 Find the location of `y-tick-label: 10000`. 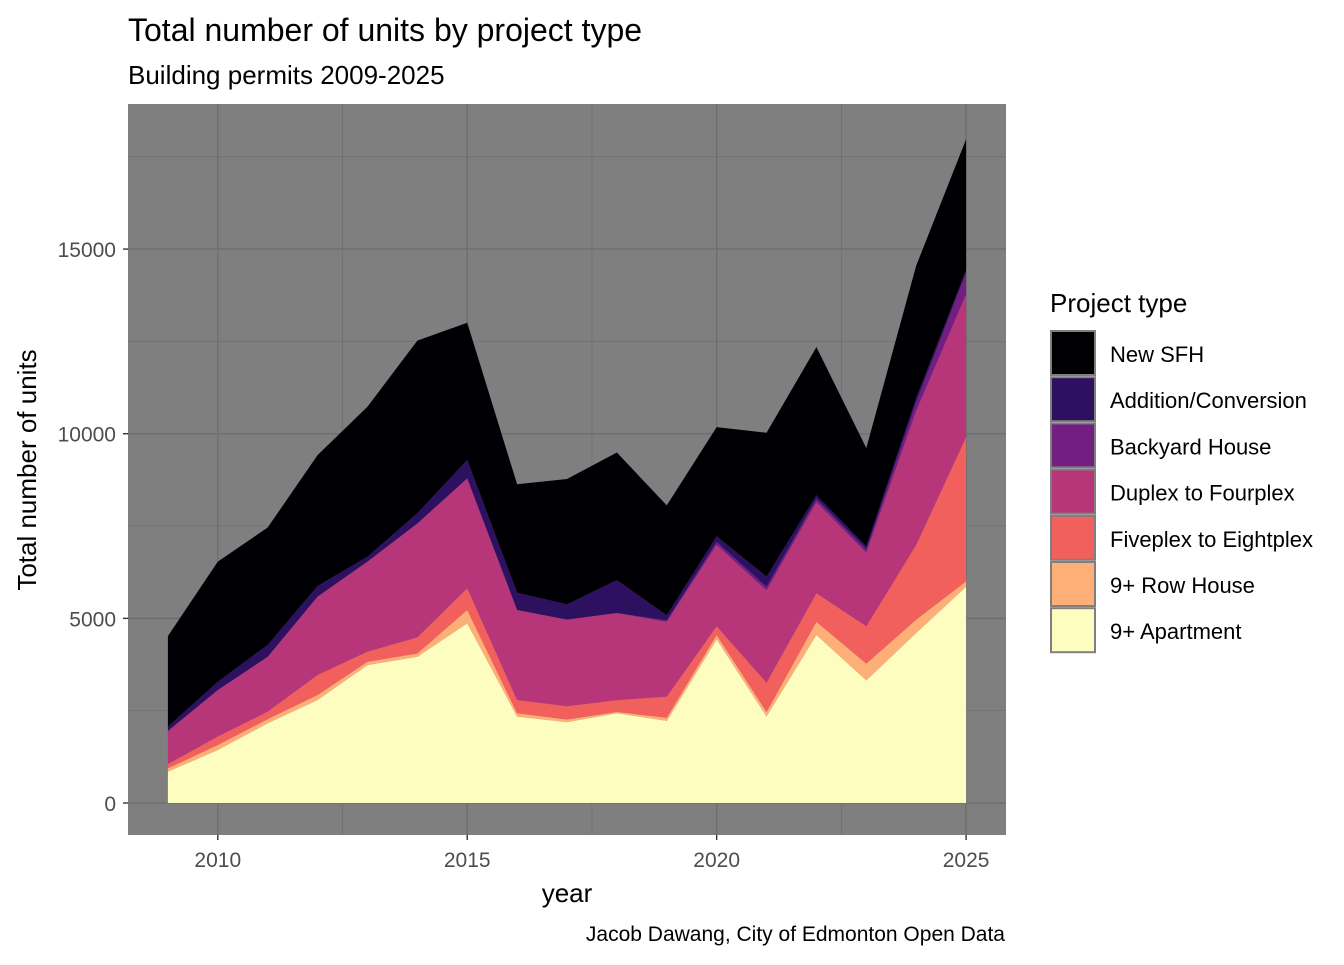

y-tick-label: 10000 is located at coordinates (87, 435).